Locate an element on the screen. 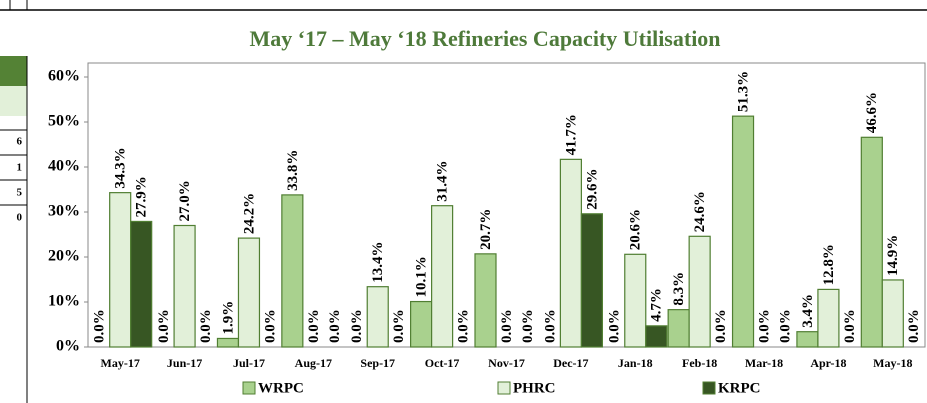 This screenshot has width=927, height=403. x-tick-label: Jul-17 is located at coordinates (249, 363).